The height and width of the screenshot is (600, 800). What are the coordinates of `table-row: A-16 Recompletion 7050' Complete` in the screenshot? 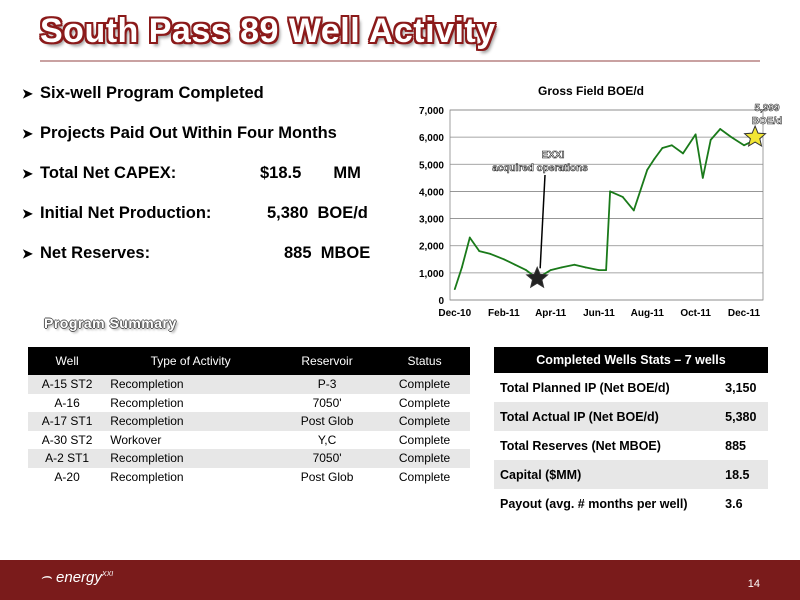 It's located at (249, 403).